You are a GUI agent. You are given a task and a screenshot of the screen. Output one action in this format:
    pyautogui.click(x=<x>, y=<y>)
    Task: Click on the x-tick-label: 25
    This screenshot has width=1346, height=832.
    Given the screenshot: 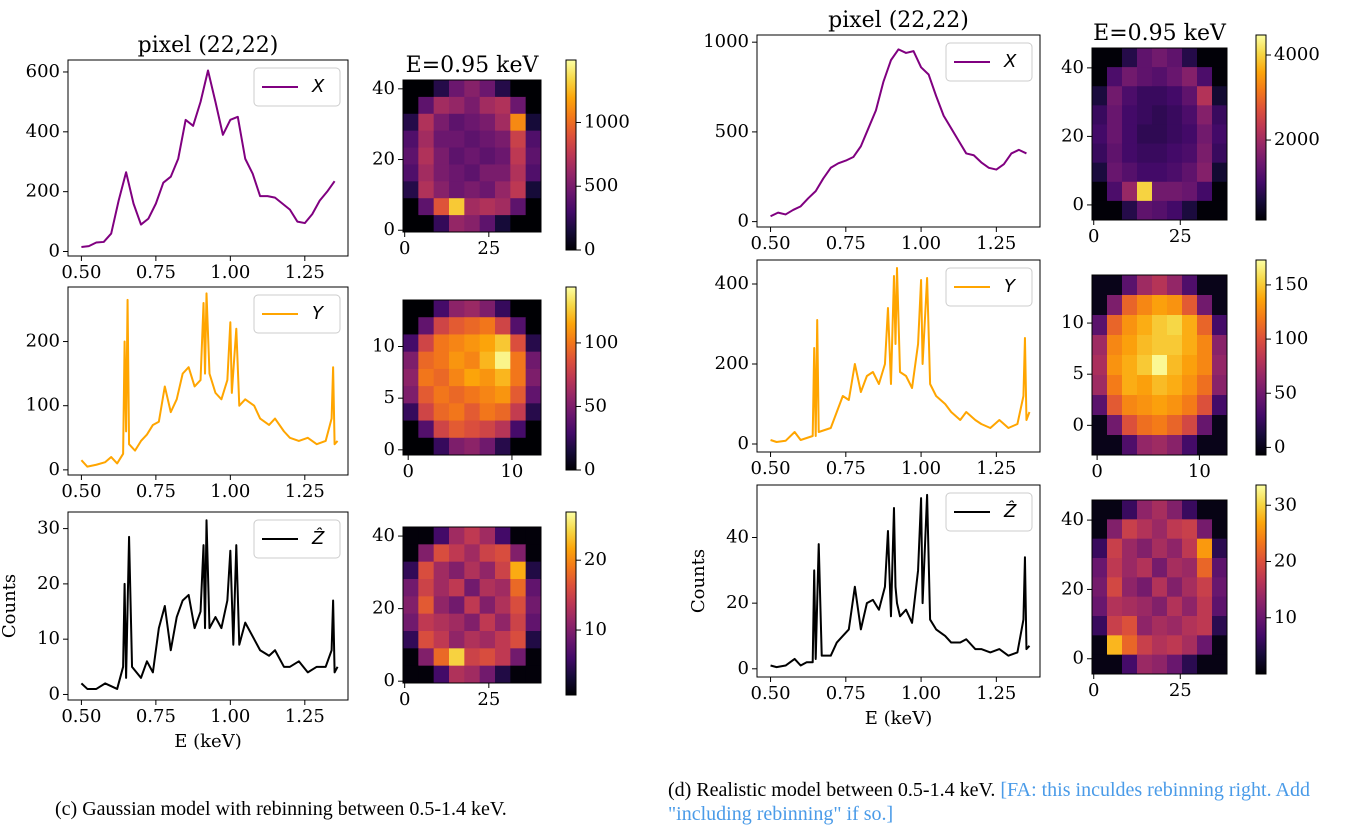 What is the action you would take?
    pyautogui.click(x=488, y=248)
    